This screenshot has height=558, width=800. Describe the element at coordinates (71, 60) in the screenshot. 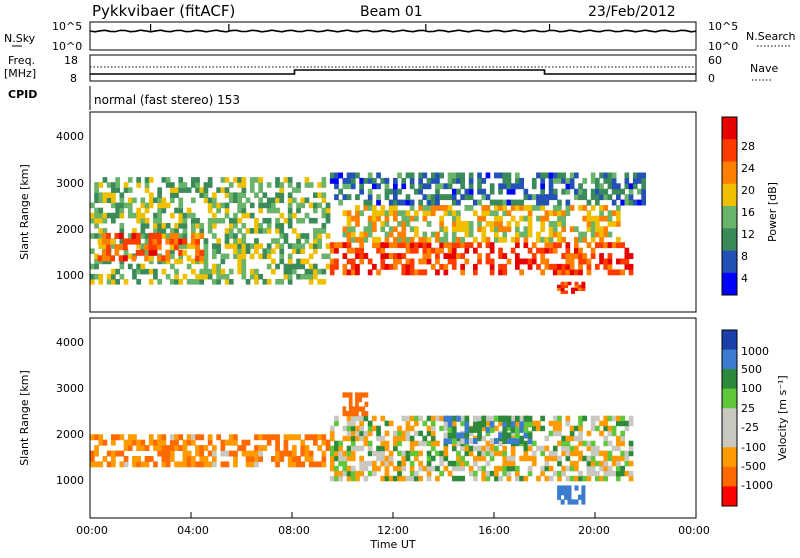

I see `freq-left-tick-top: 18` at that location.